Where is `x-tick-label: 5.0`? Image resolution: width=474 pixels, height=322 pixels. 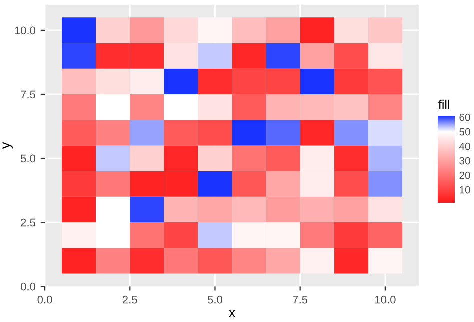
x-tick-label: 5.0 is located at coordinates (215, 300).